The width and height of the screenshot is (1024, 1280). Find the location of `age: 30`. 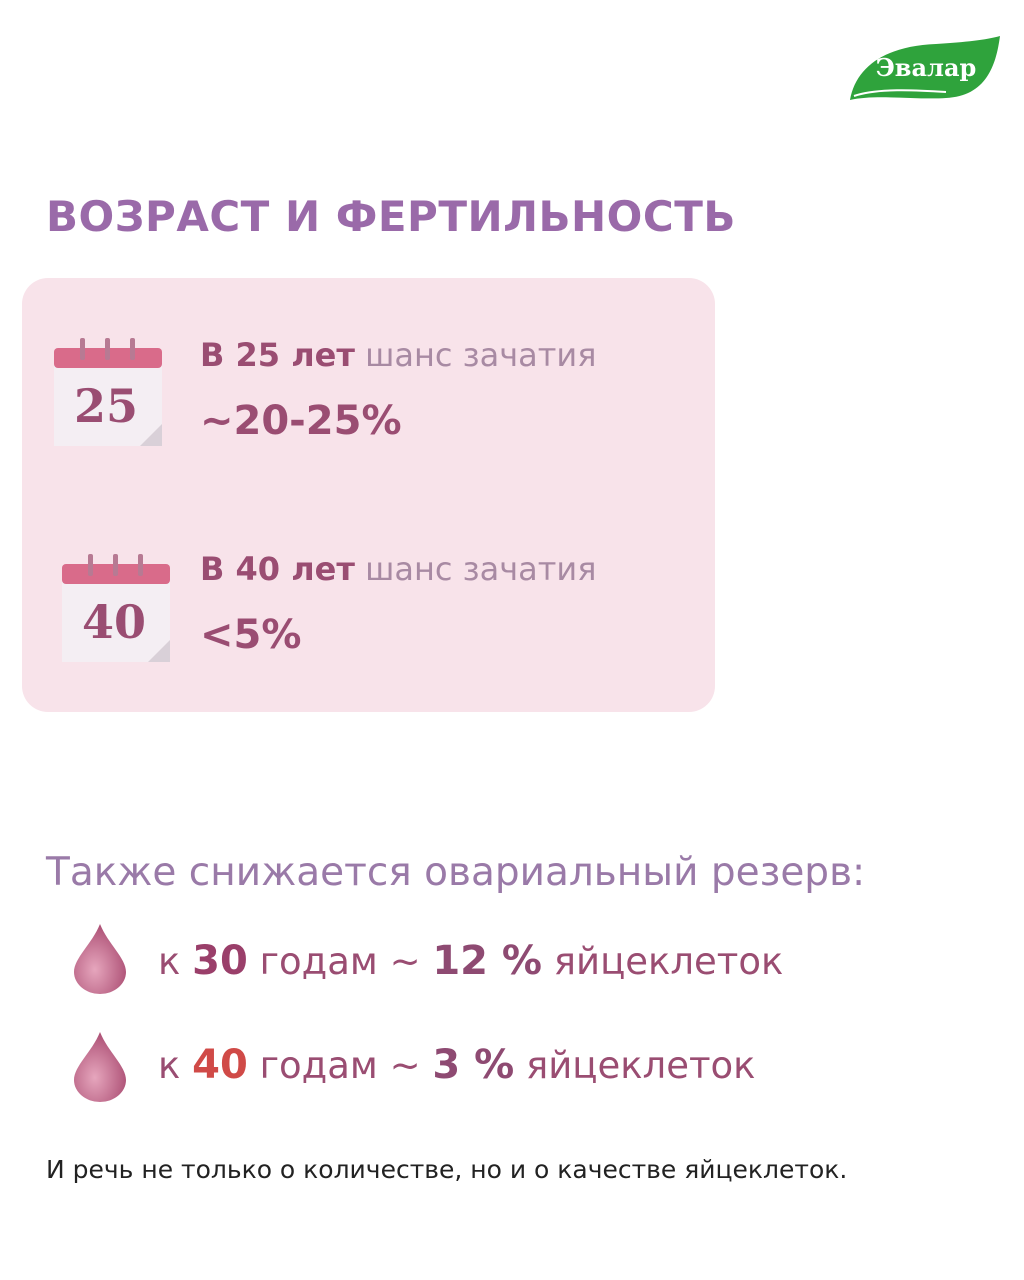

age: 30 is located at coordinates (220, 961).